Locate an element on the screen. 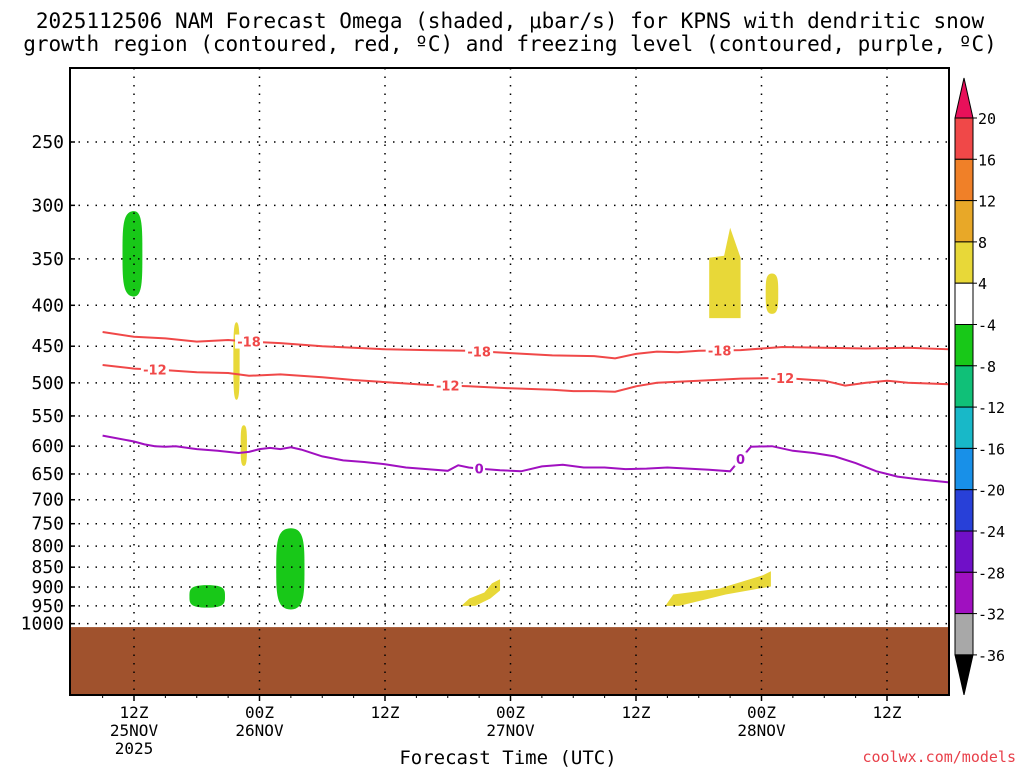 The image size is (1024, 768). x-tick-date: 26NOV is located at coordinates (259, 730).